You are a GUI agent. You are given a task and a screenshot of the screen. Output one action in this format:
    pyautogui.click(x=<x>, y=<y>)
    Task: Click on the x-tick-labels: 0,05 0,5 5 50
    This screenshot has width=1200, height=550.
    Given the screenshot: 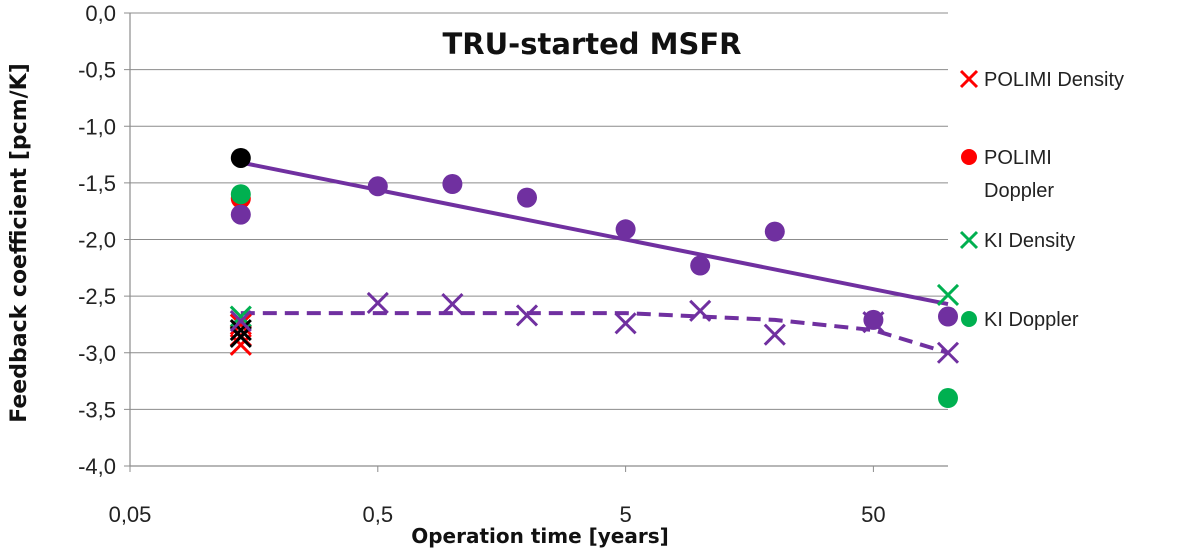 What is the action you would take?
    pyautogui.click(x=497, y=514)
    